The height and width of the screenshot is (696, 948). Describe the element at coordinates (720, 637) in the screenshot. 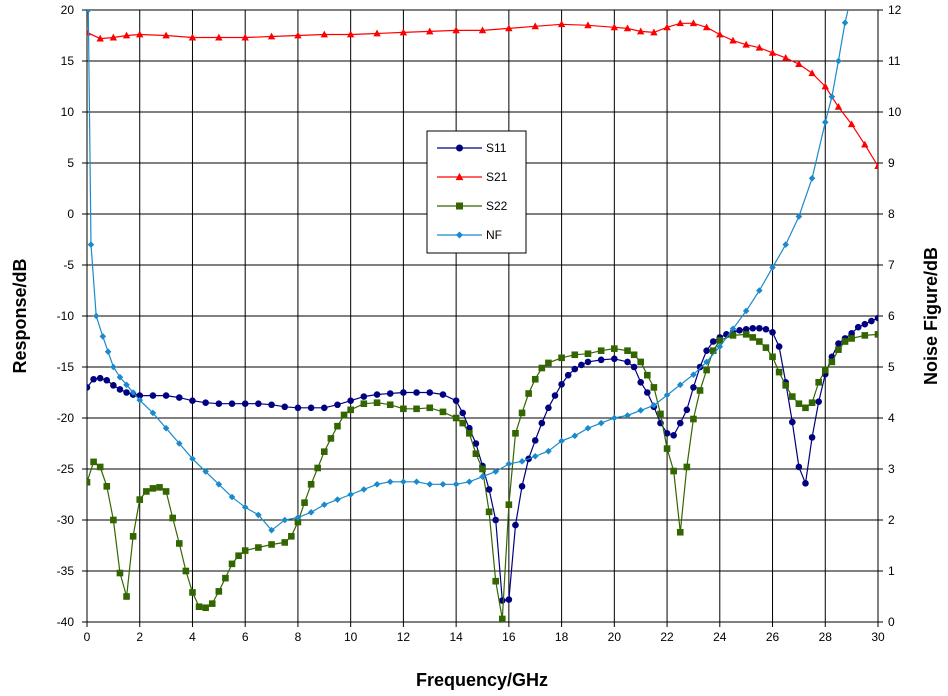

I see `x-tick-label: 24` at that location.